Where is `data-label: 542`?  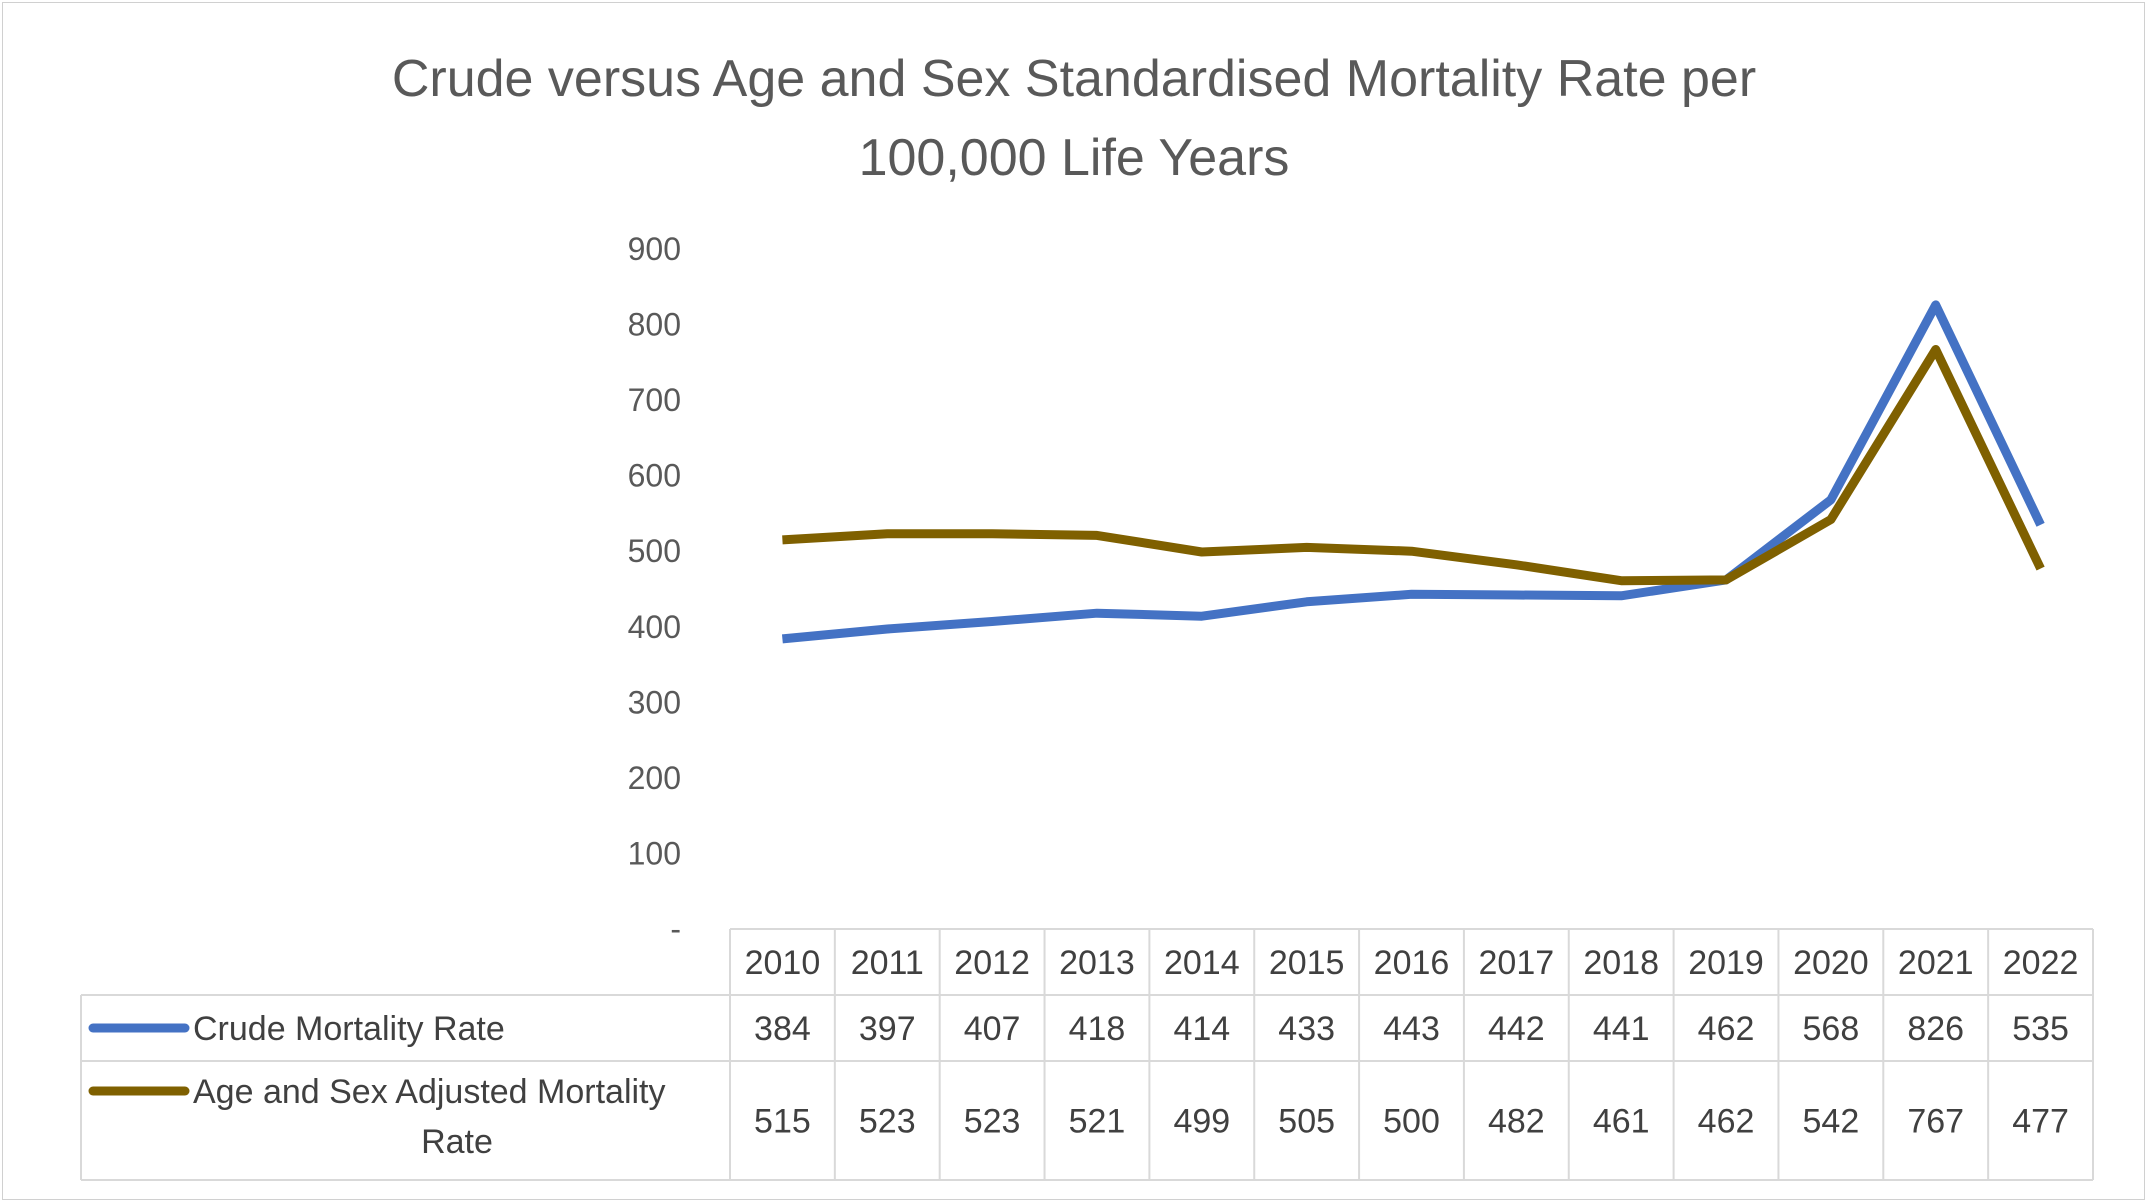
data-label: 542 is located at coordinates (1831, 1122).